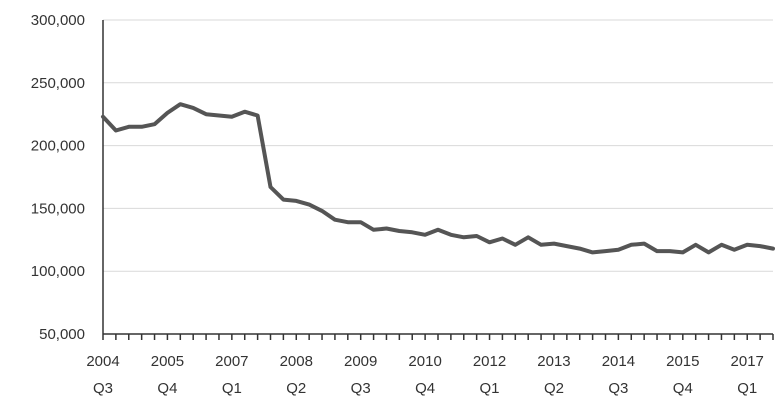  I want to click on x-tick-label-year: 2010, so click(424, 361).